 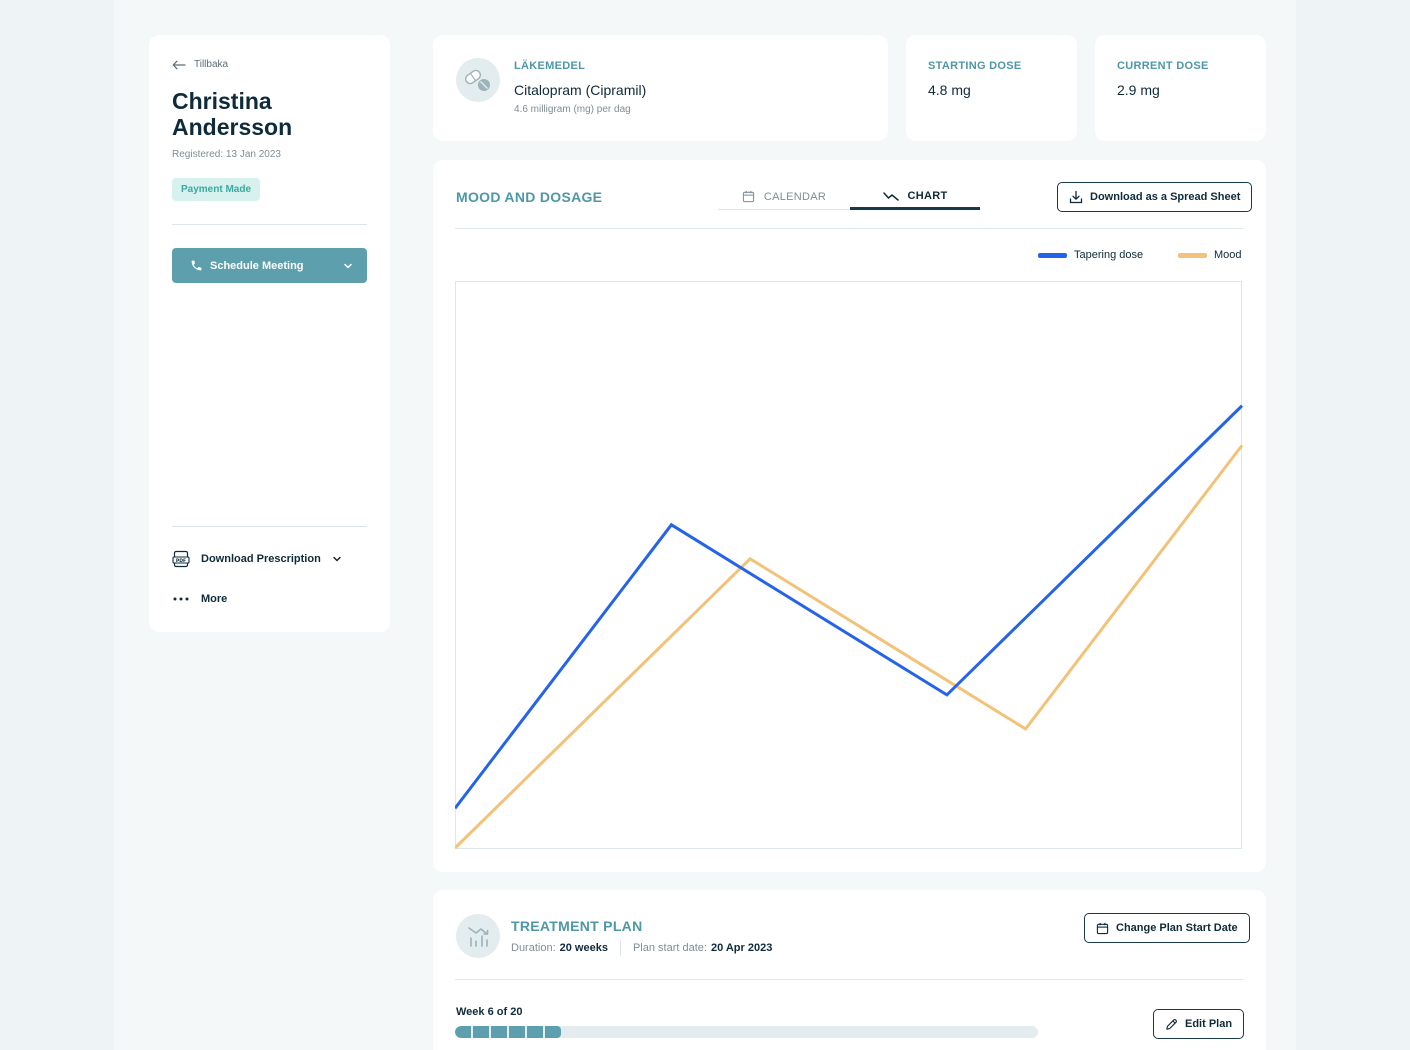 I want to click on starting-dose-label: STARTING DOSE, so click(x=975, y=66).